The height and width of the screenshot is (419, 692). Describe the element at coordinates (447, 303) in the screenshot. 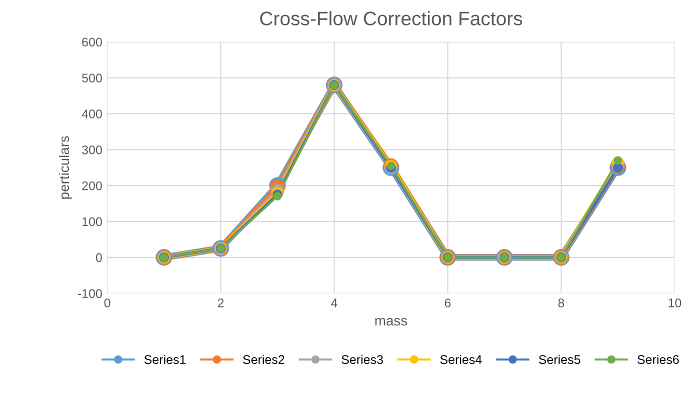

I see `x-tick-label: 6` at that location.